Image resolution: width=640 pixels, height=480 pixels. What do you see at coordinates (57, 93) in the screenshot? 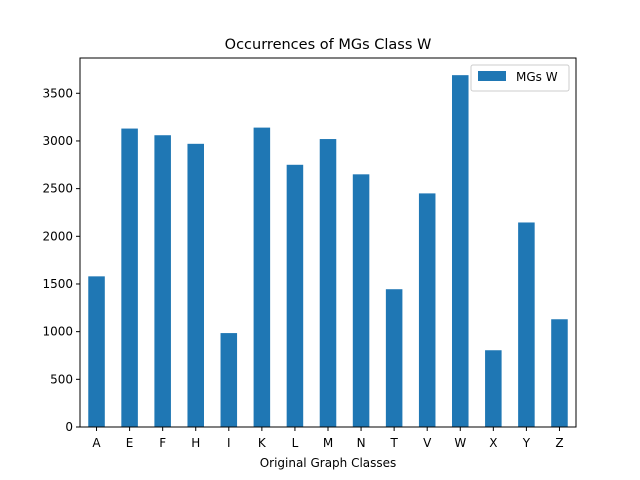
I see `y-tick-label-3500: 3500` at bounding box center [57, 93].